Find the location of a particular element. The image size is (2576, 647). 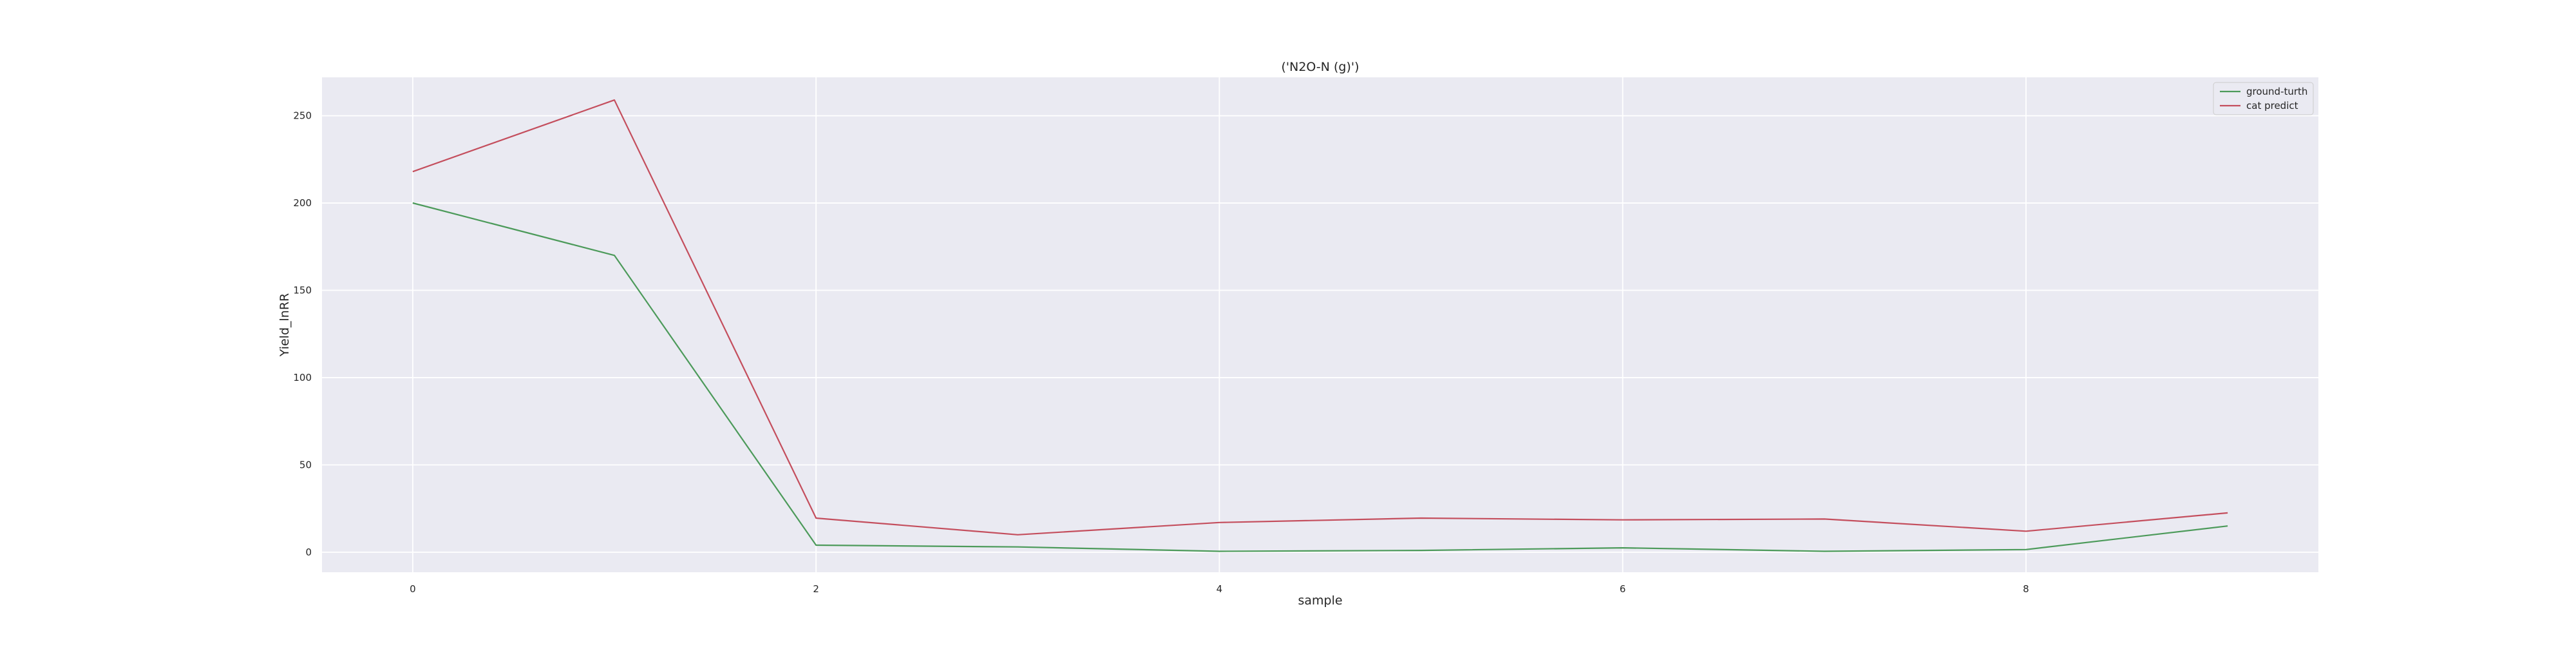

y-tick-label: 200 is located at coordinates (302, 203).